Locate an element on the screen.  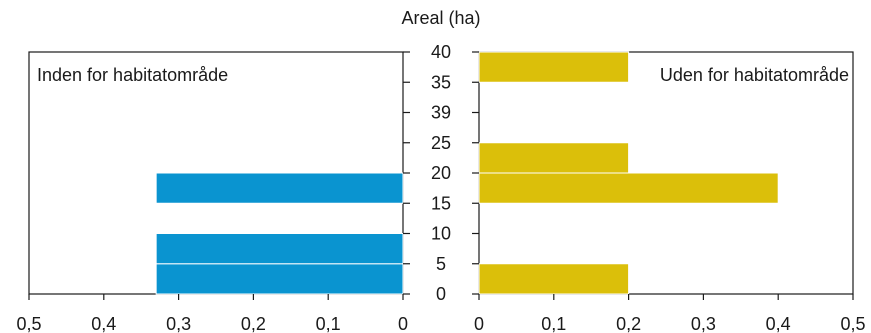
right-x-tick-label: 0,5 is located at coordinates (852, 323).